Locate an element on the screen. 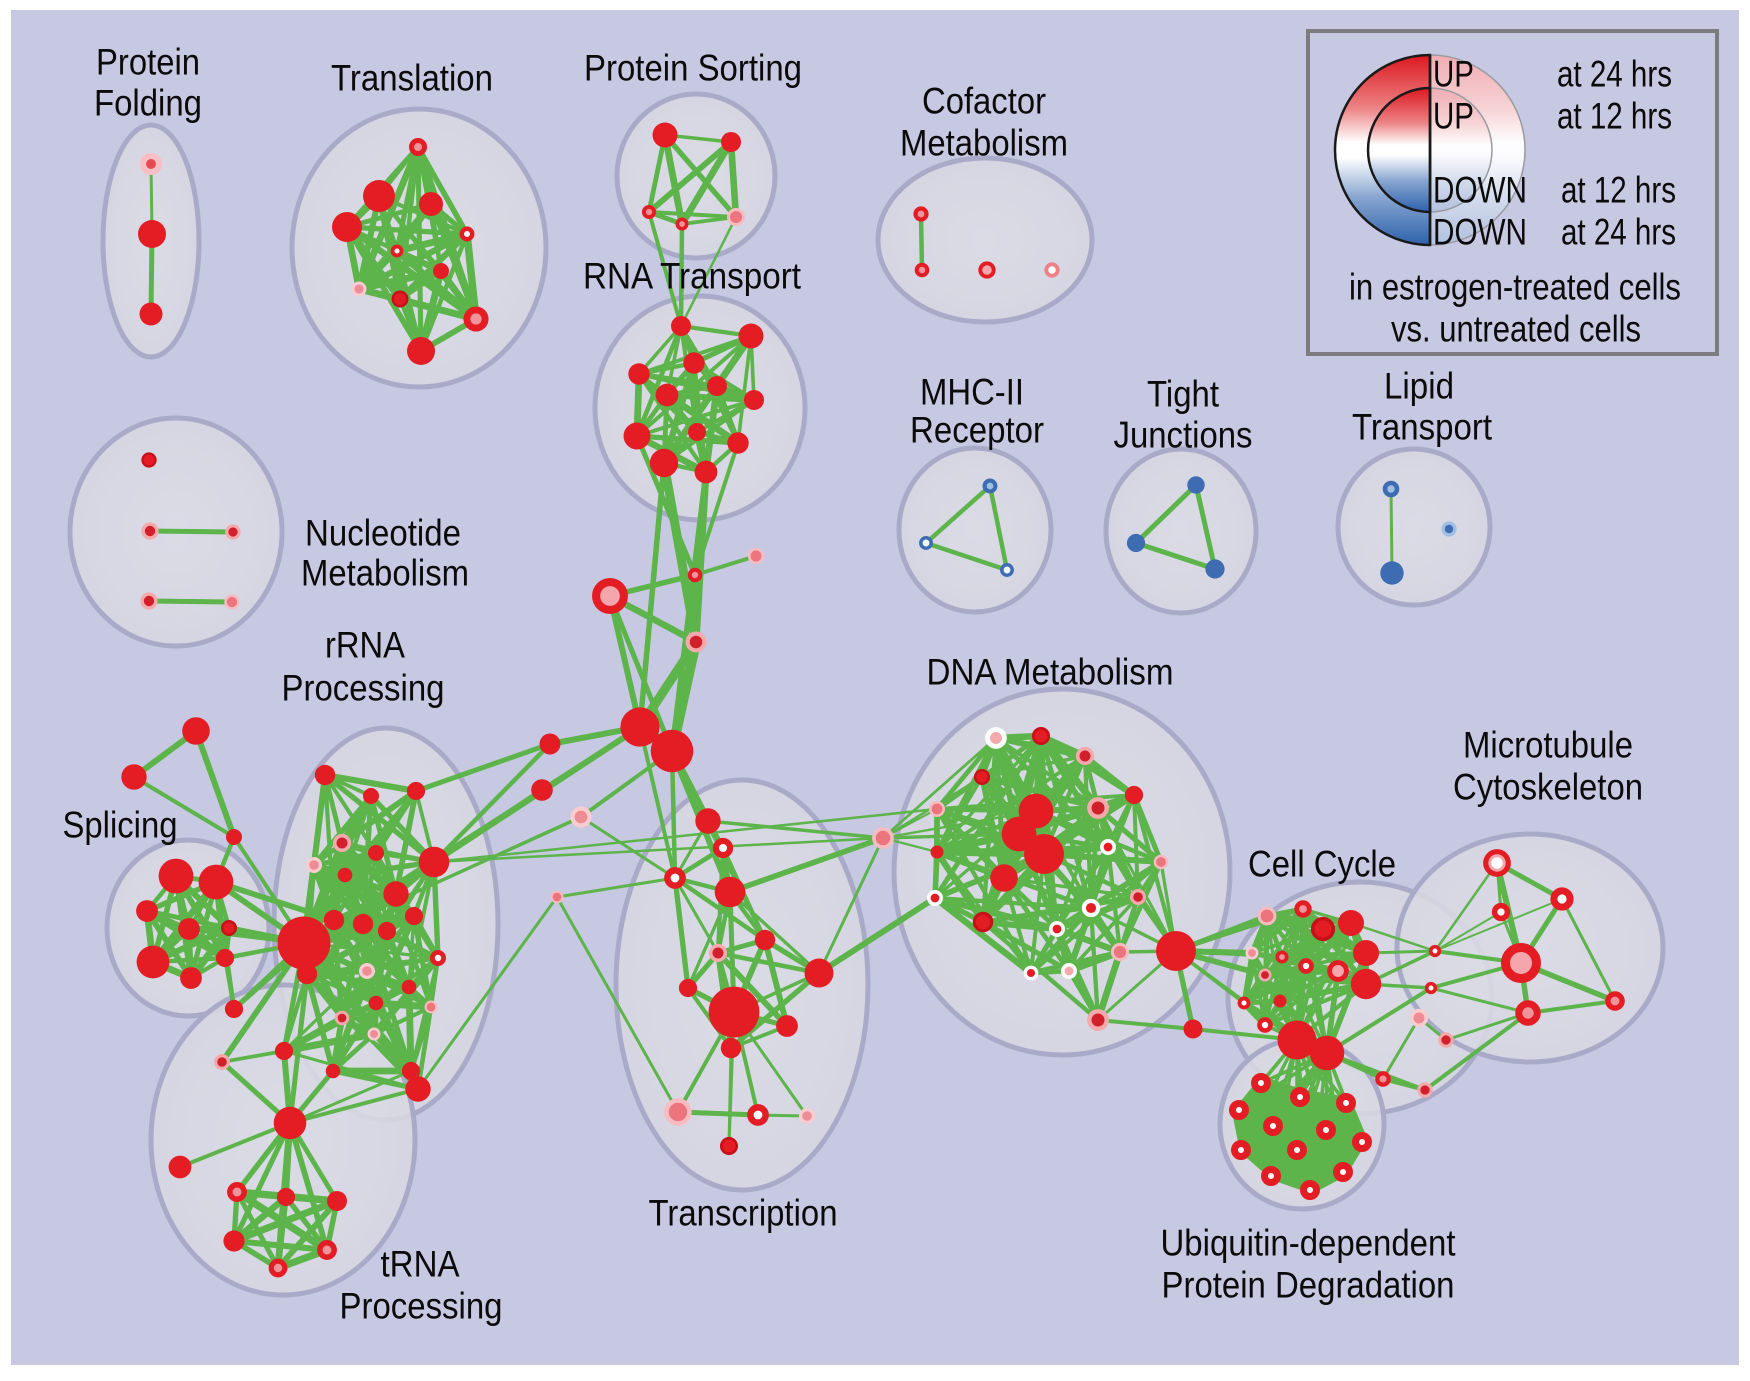 The height and width of the screenshot is (1381, 1750). svg-text: rRNA is located at coordinates (365, 645).